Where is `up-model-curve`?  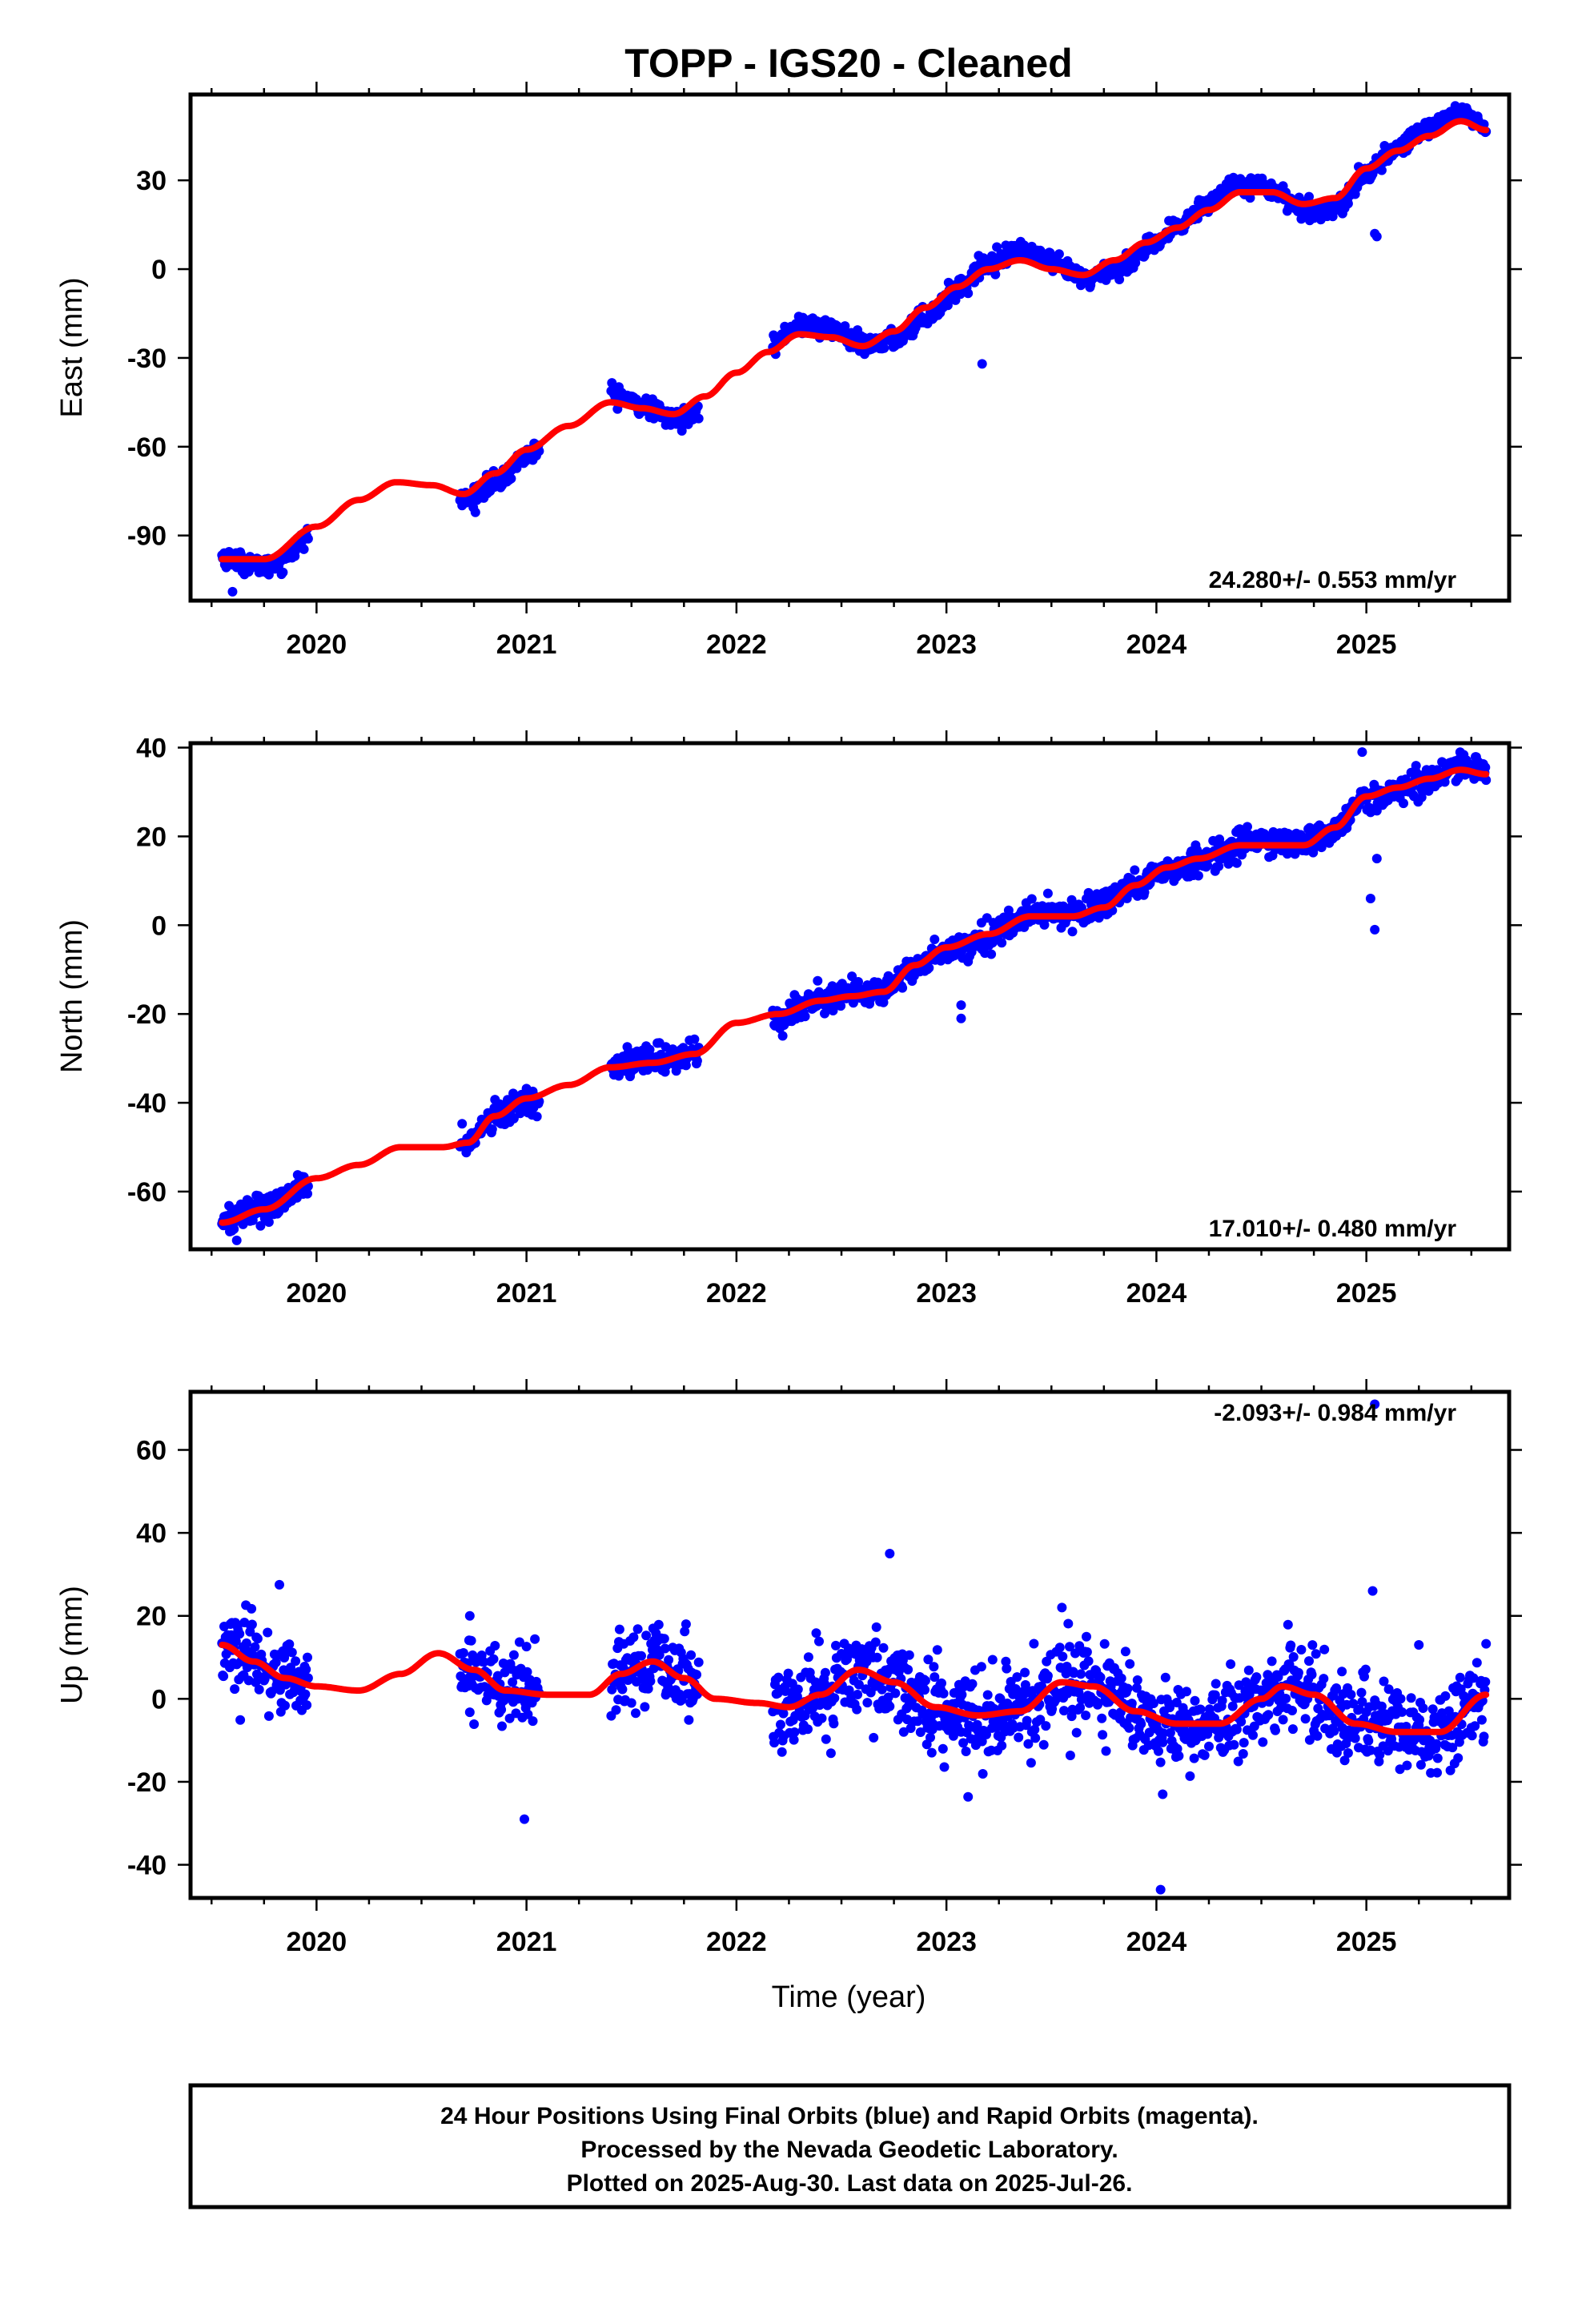 up-model-curve is located at coordinates (854, 1688).